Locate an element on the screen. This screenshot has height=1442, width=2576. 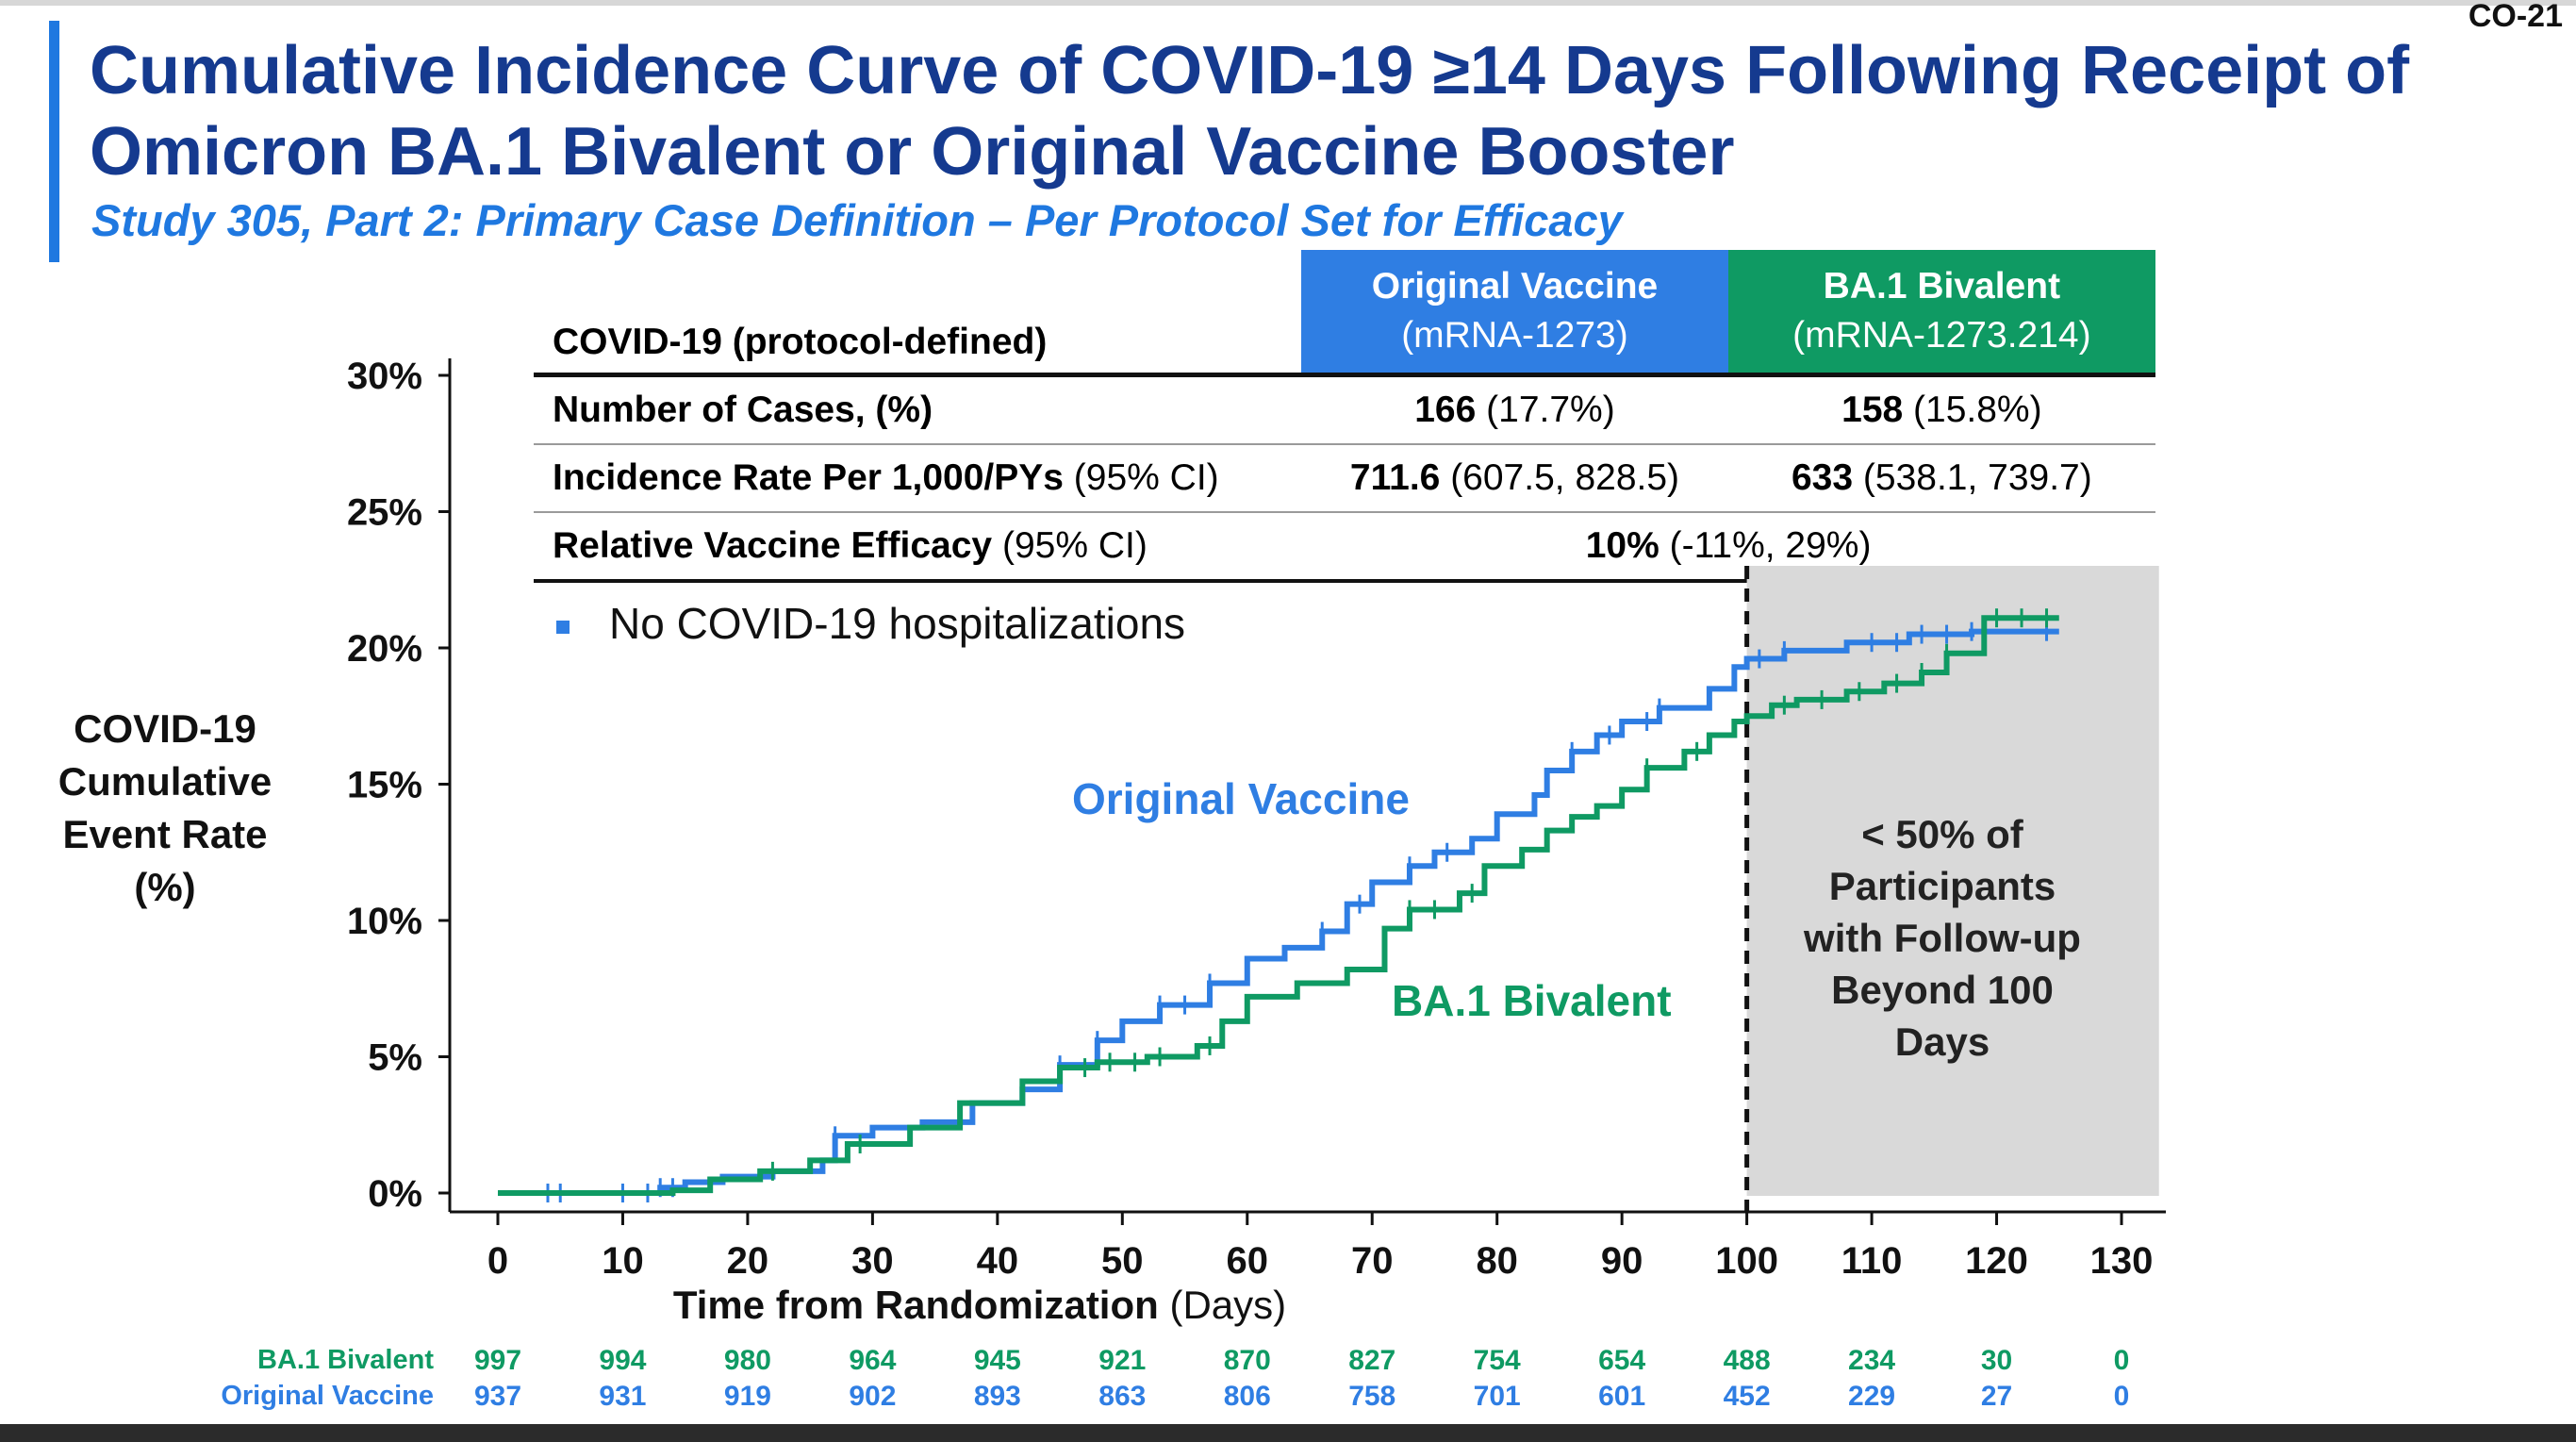
hospitalization-note: No COVID-19 hospitalizations is located at coordinates (870, 623).